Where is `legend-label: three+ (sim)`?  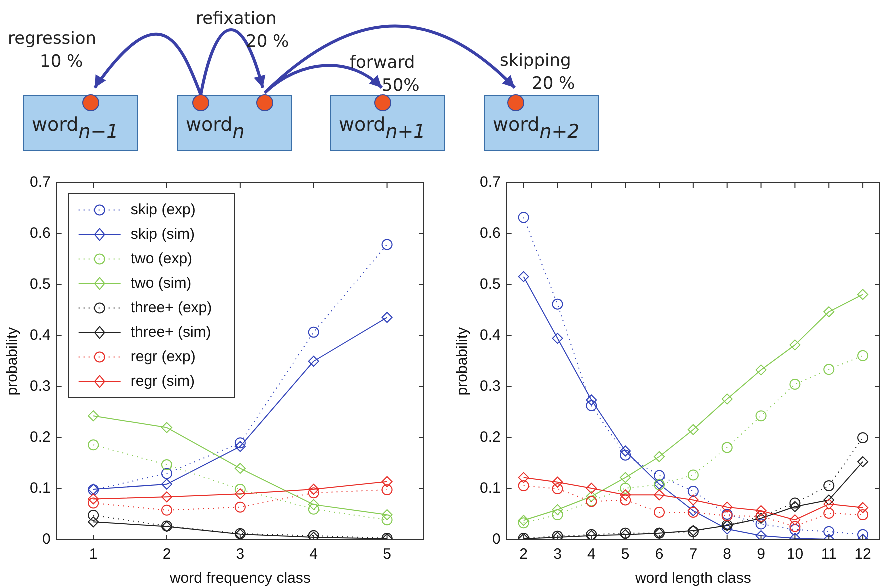
legend-label: three+ (sim) is located at coordinates (171, 332).